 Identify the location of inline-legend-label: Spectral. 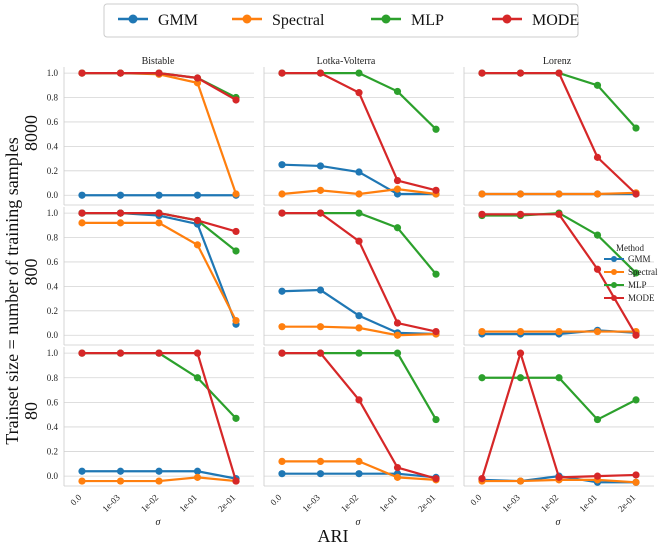
(643, 272).